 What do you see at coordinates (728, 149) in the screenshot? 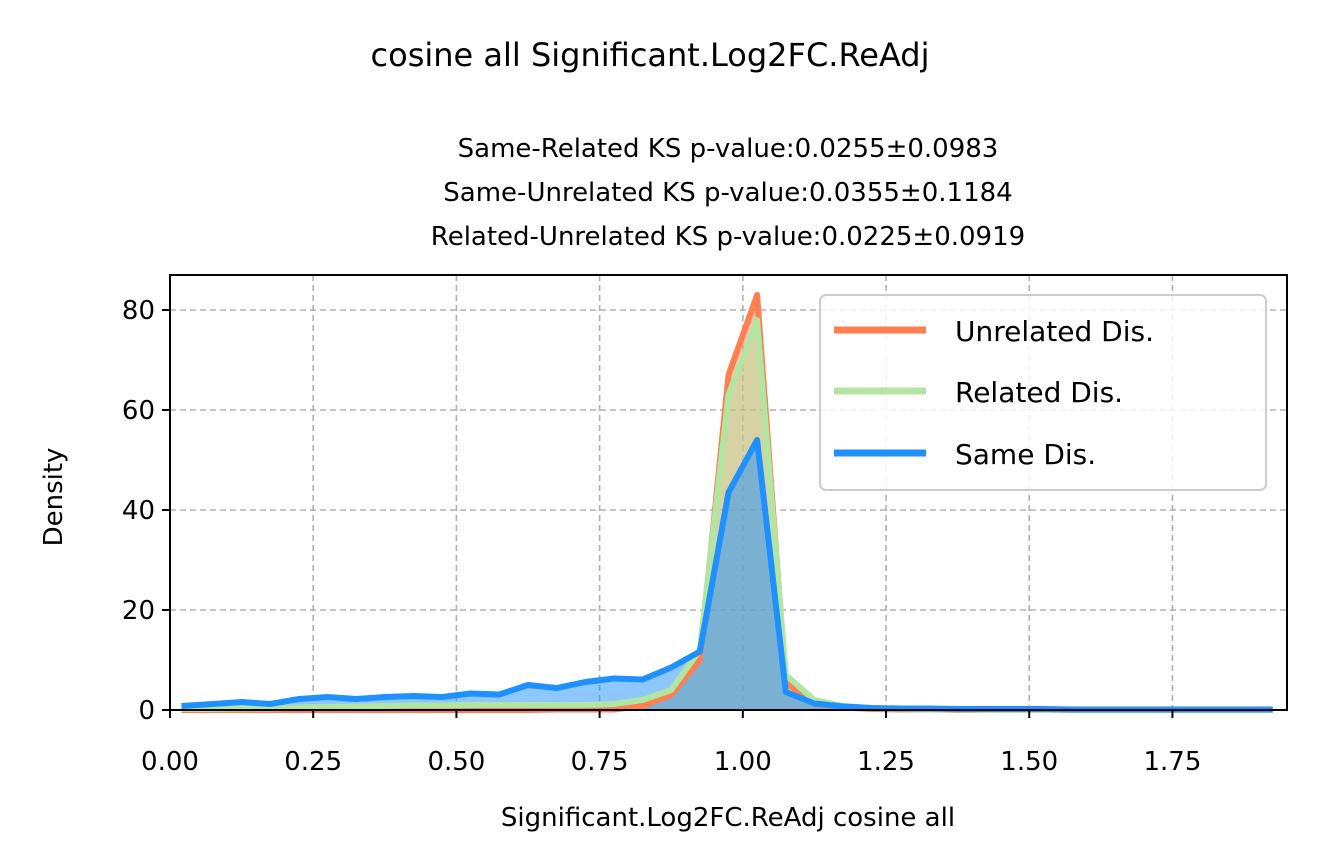
I see `chart-title-line-1: Same-Related KS p-value:0.0255±0.0983` at bounding box center [728, 149].